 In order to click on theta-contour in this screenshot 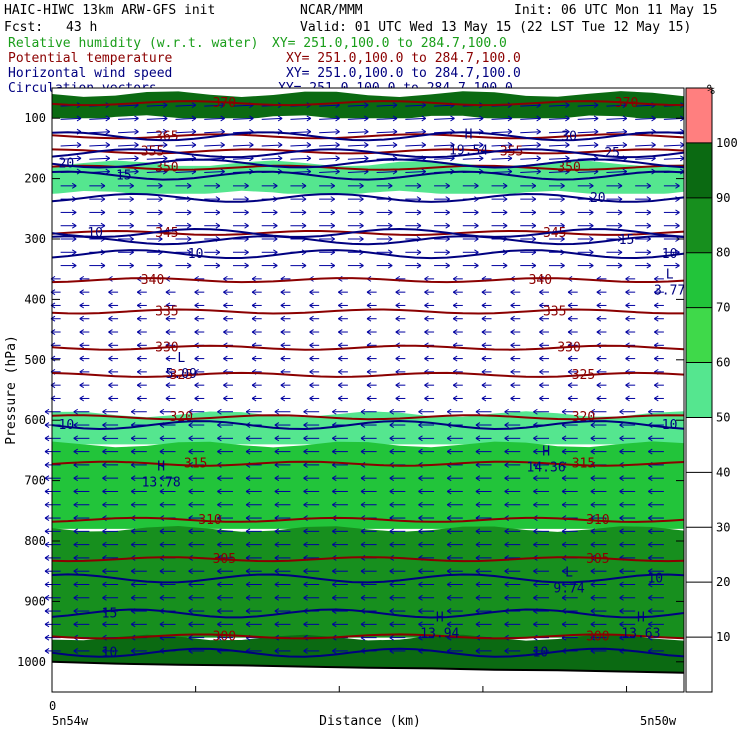, I will do `click(368, 374)`.